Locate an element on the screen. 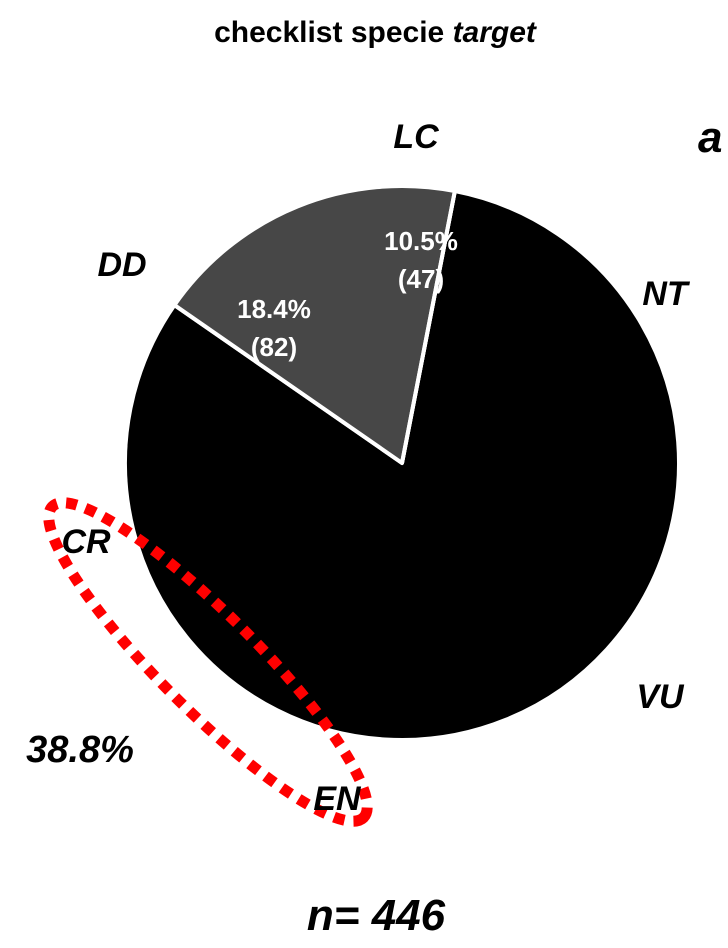  panel-letter: a is located at coordinates (710, 137).